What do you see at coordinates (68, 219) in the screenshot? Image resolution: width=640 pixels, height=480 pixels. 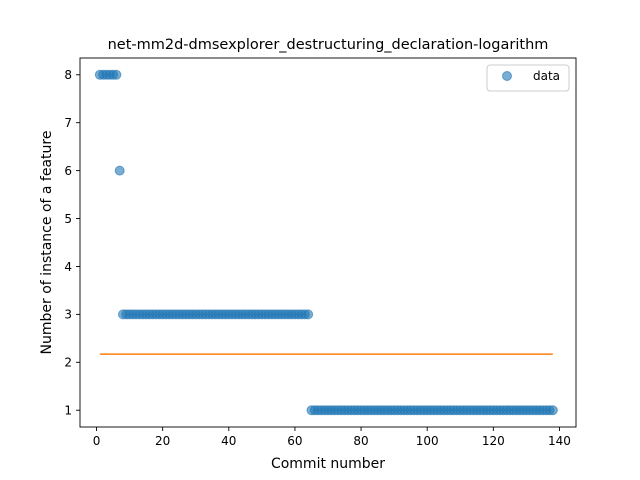 I see `y-tick-label: 5` at bounding box center [68, 219].